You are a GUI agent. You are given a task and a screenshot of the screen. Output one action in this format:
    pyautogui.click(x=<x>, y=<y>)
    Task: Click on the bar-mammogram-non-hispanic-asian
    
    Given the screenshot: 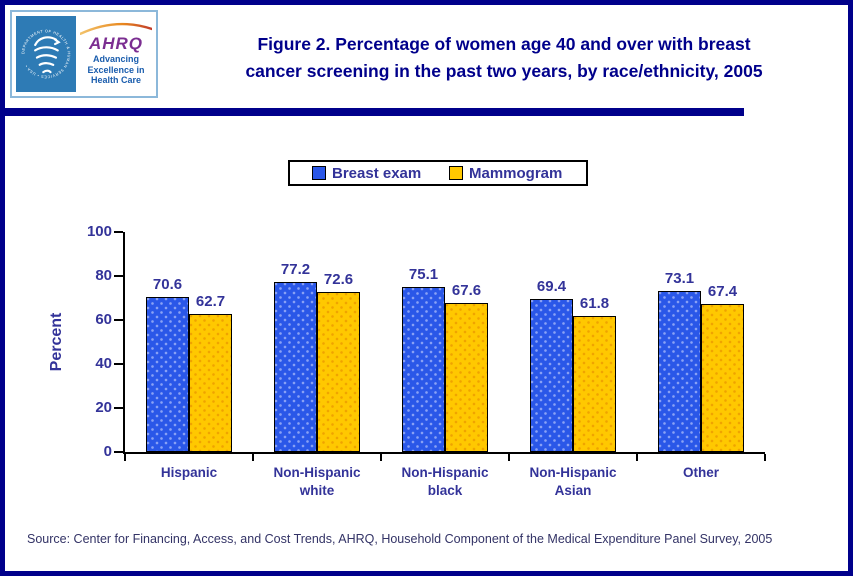 What is the action you would take?
    pyautogui.click(x=594, y=384)
    